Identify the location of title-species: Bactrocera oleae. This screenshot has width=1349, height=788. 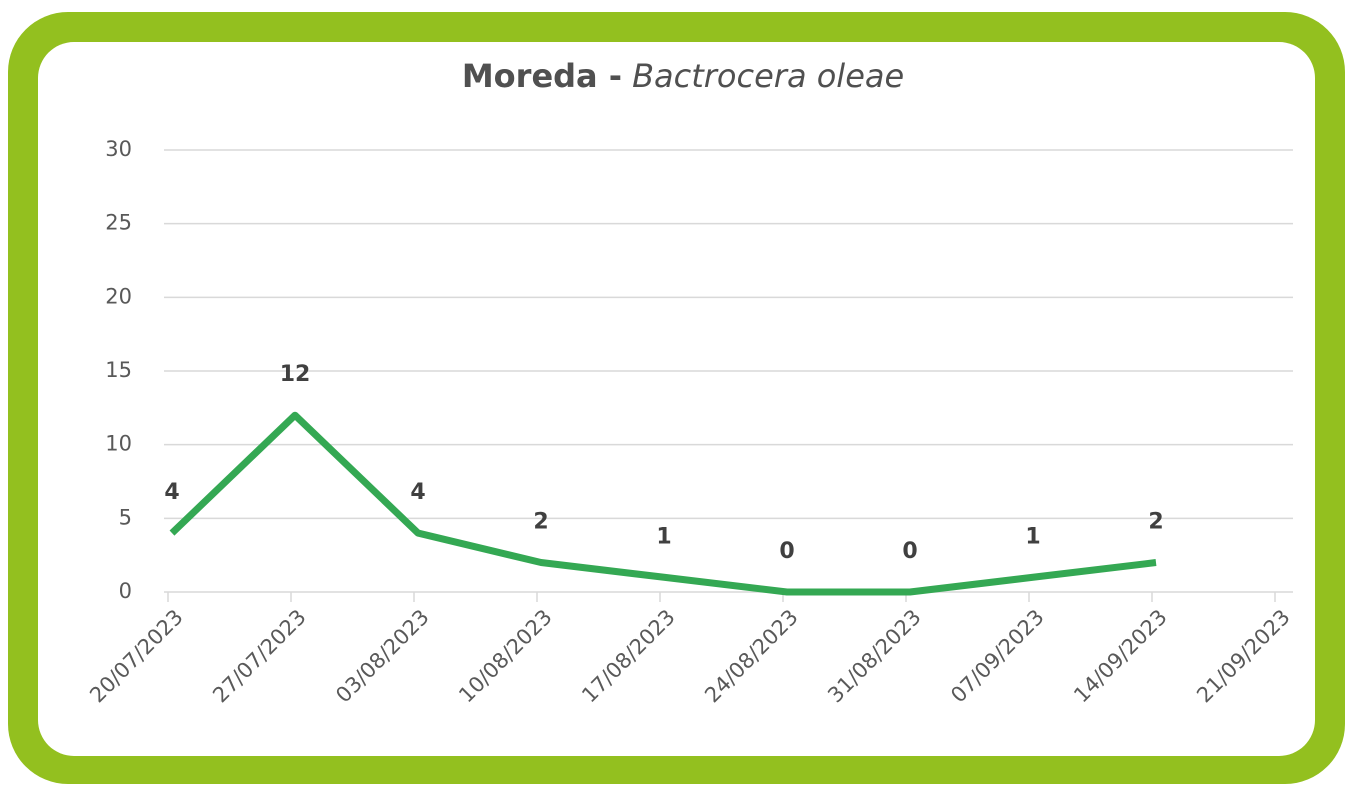
(768, 76).